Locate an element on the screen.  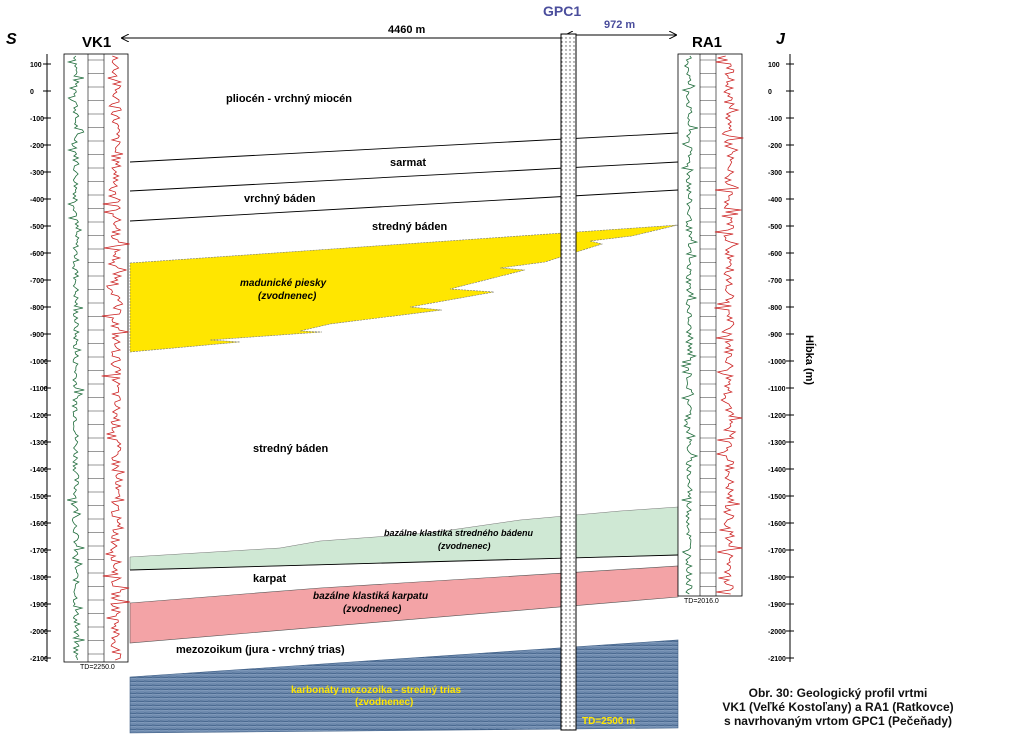
label-carbonates-1: karbonáty mezozoika - stredný trias is located at coordinates (376, 690).